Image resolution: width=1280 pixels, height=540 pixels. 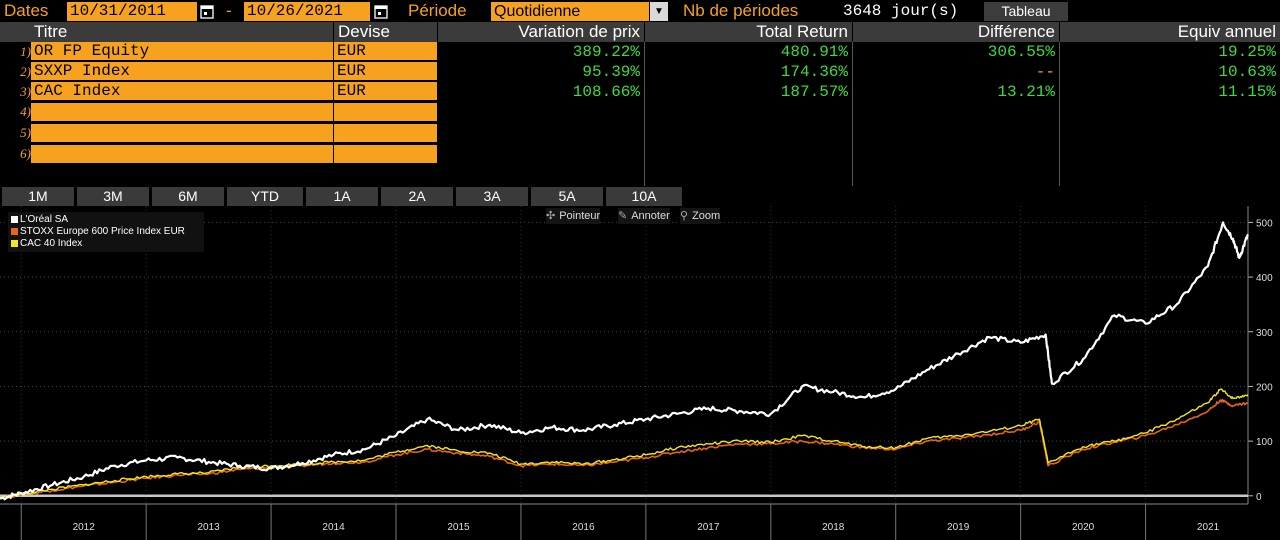 I want to click on y-tick-label: 400, so click(x=1264, y=278).